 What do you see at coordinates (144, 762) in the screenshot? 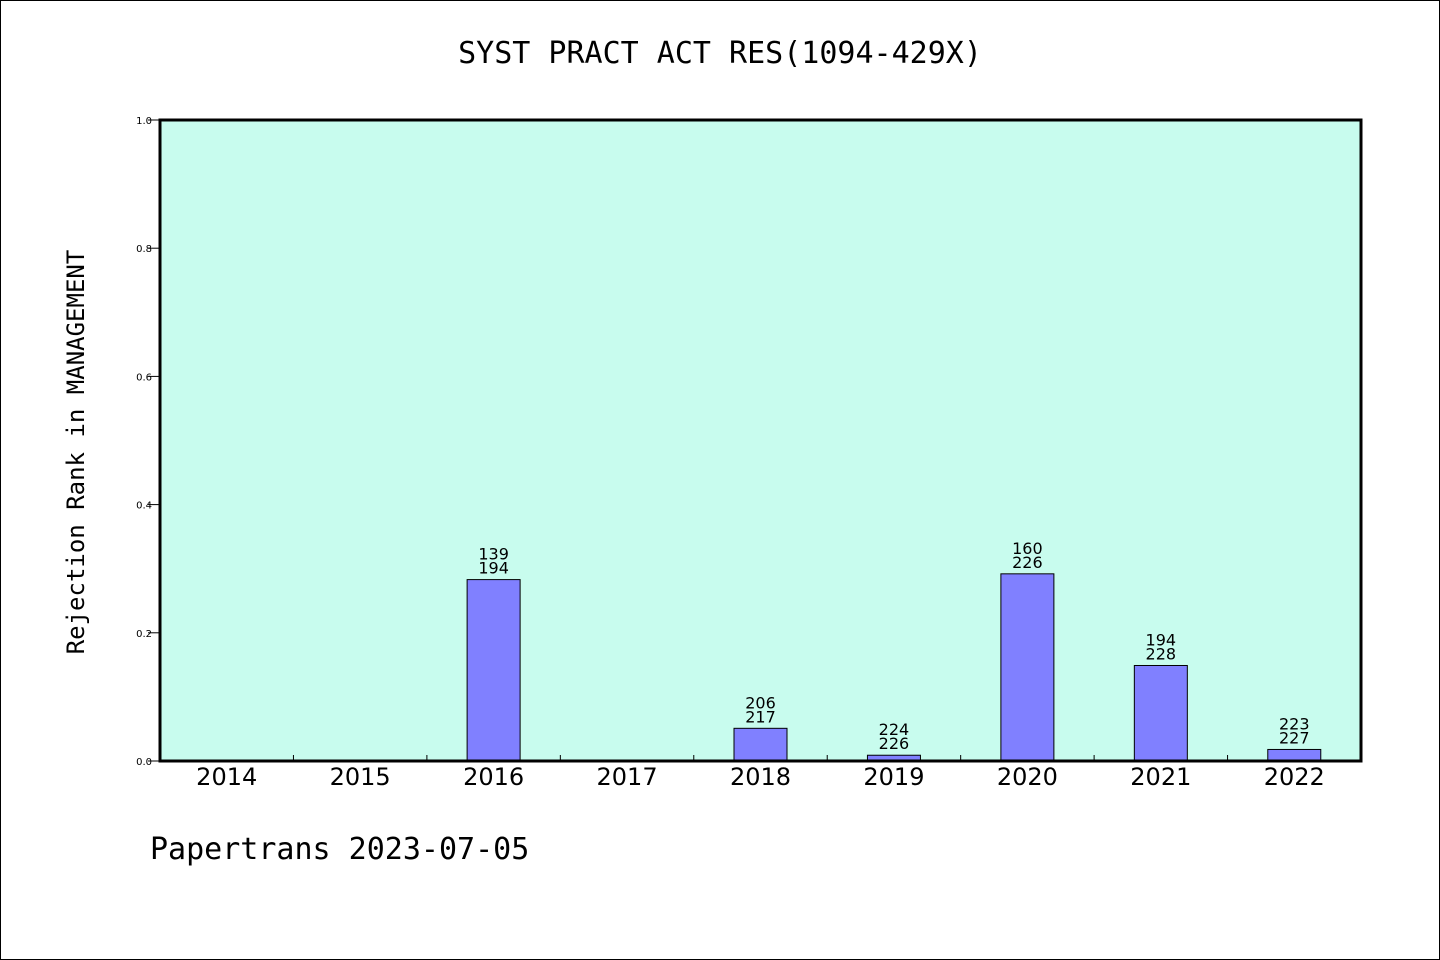
I see `y-tick-label: 0.0` at bounding box center [144, 762].